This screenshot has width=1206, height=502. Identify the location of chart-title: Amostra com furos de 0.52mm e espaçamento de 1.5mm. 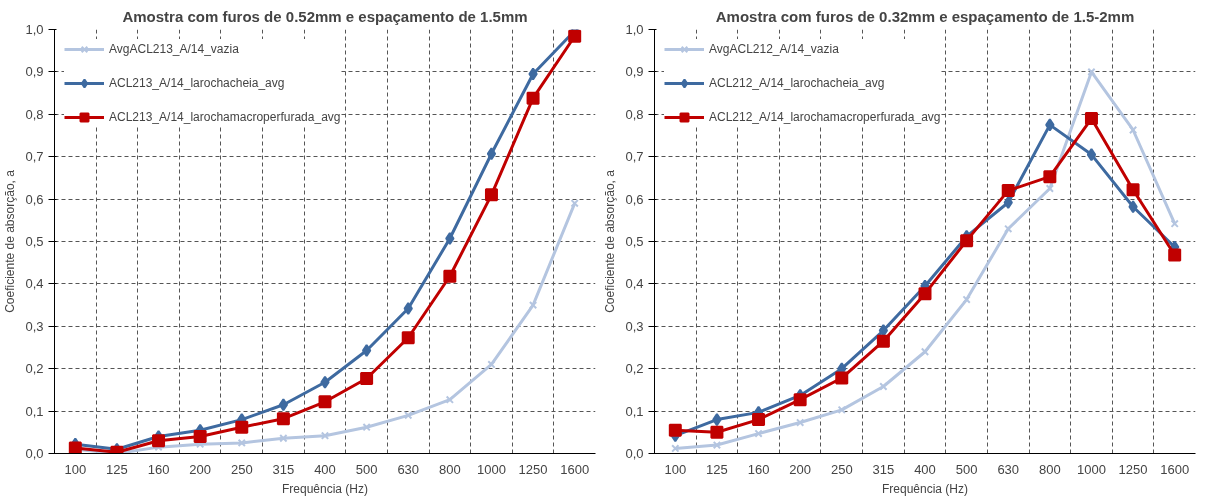
(325, 16).